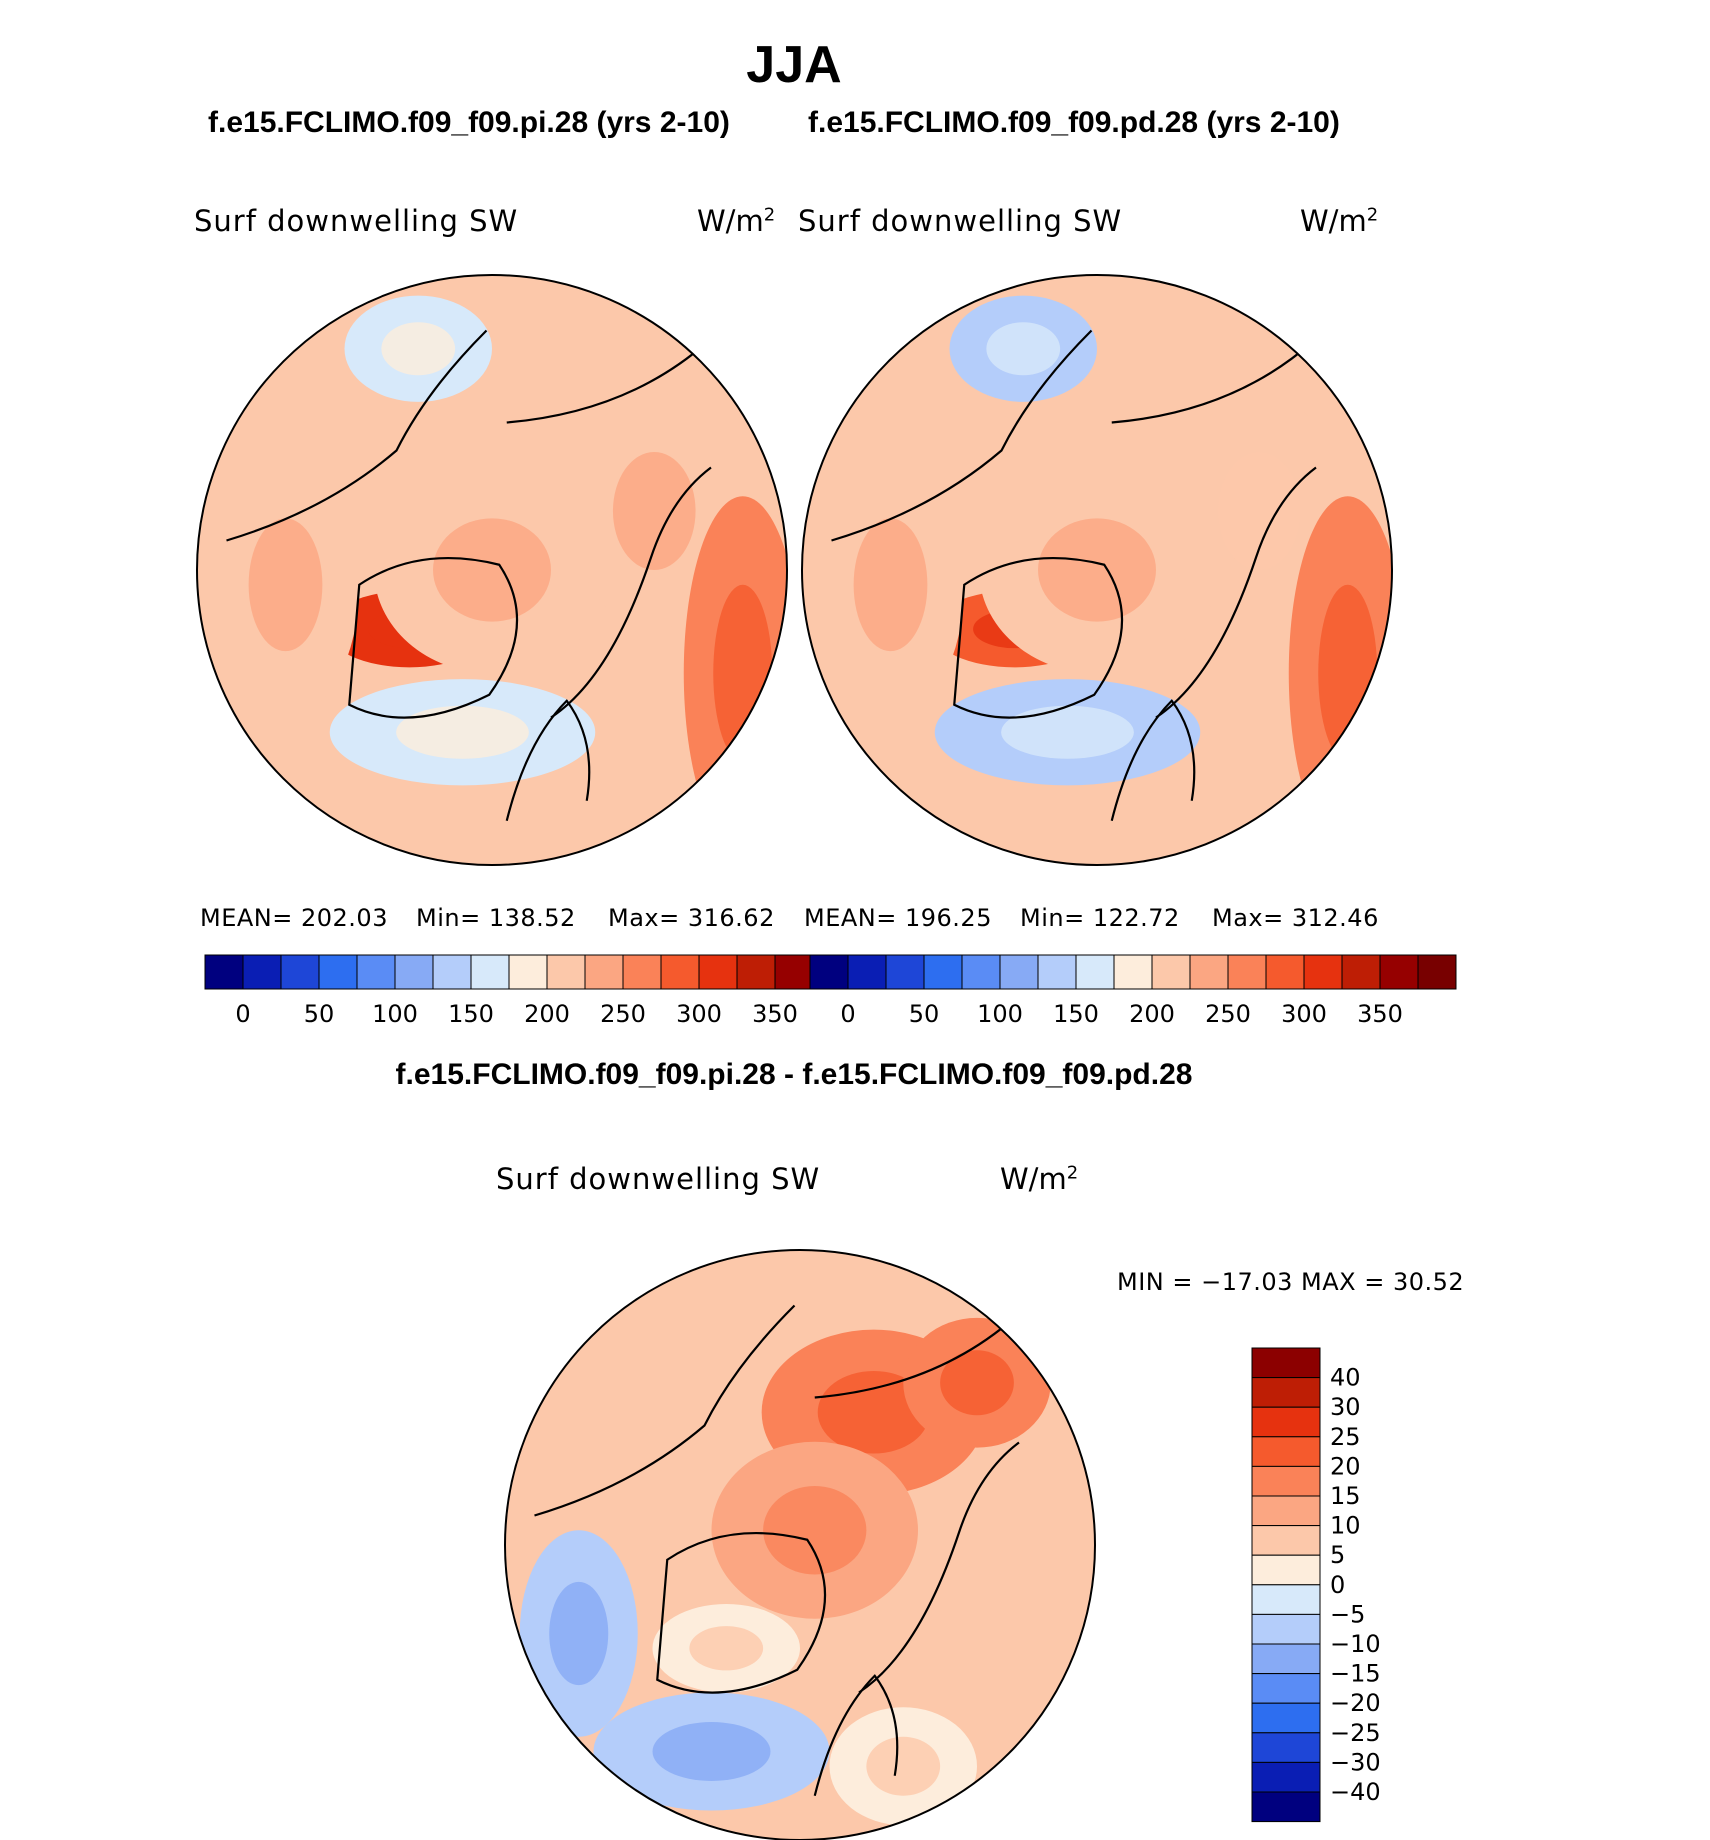  Describe the element at coordinates (898, 918) in the screenshot. I see `panel2-mean: MEAN= 196.25` at that location.